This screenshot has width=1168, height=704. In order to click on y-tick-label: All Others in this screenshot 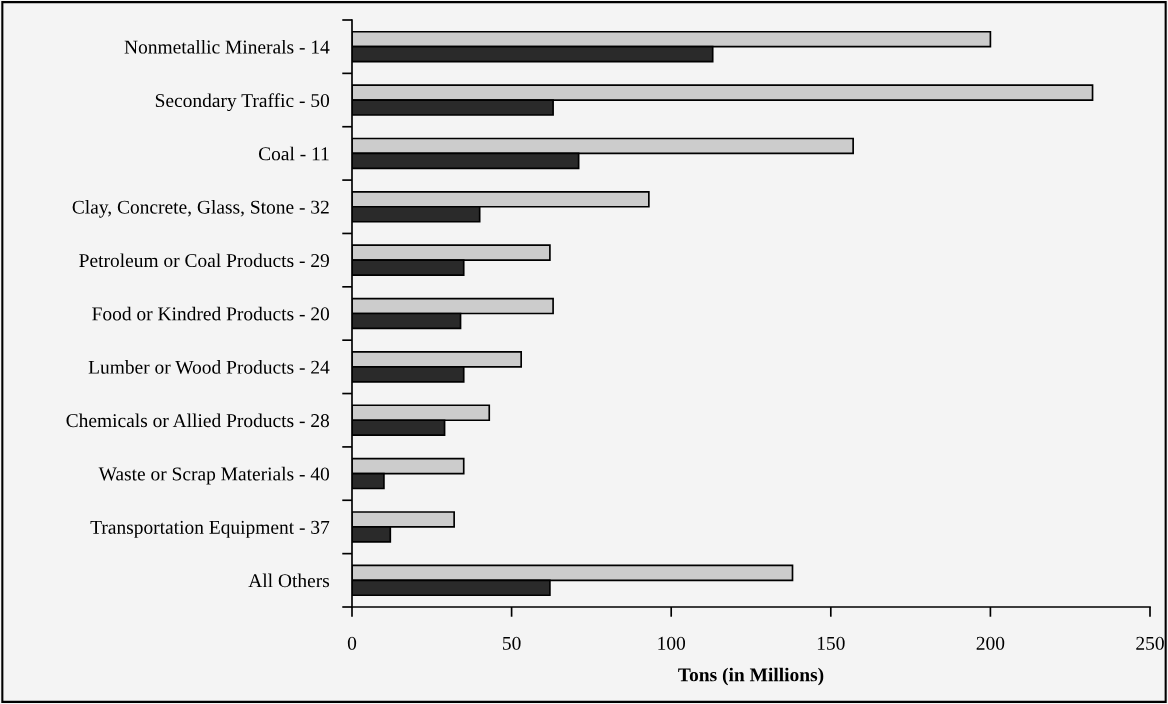, I will do `click(289, 580)`.